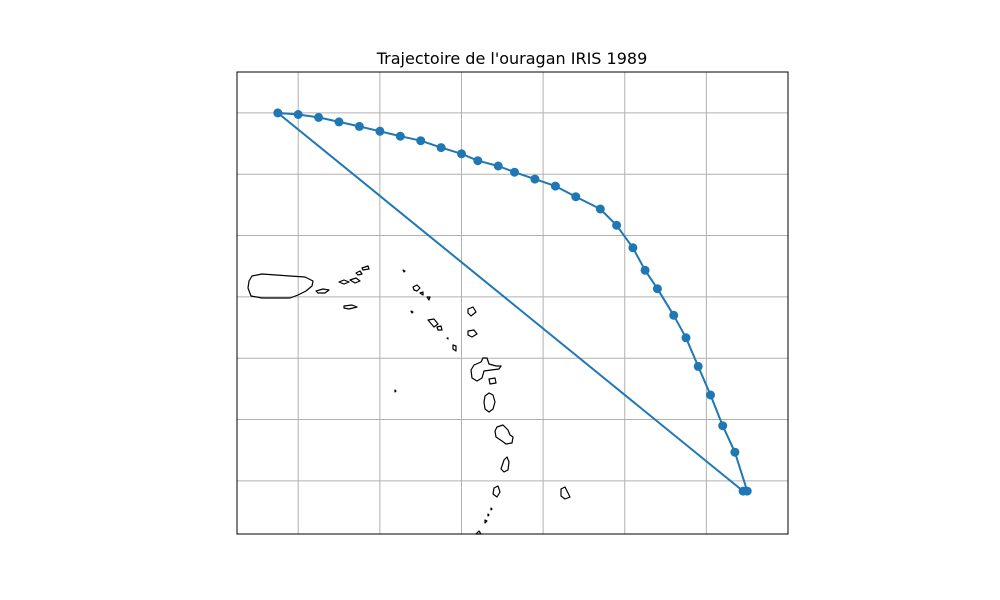 Image resolution: width=1000 pixels, height=600 pixels. Describe the element at coordinates (512, 58) in the screenshot. I see `chart-title: Trajectoire de l'ouragan IRIS 1989` at that location.